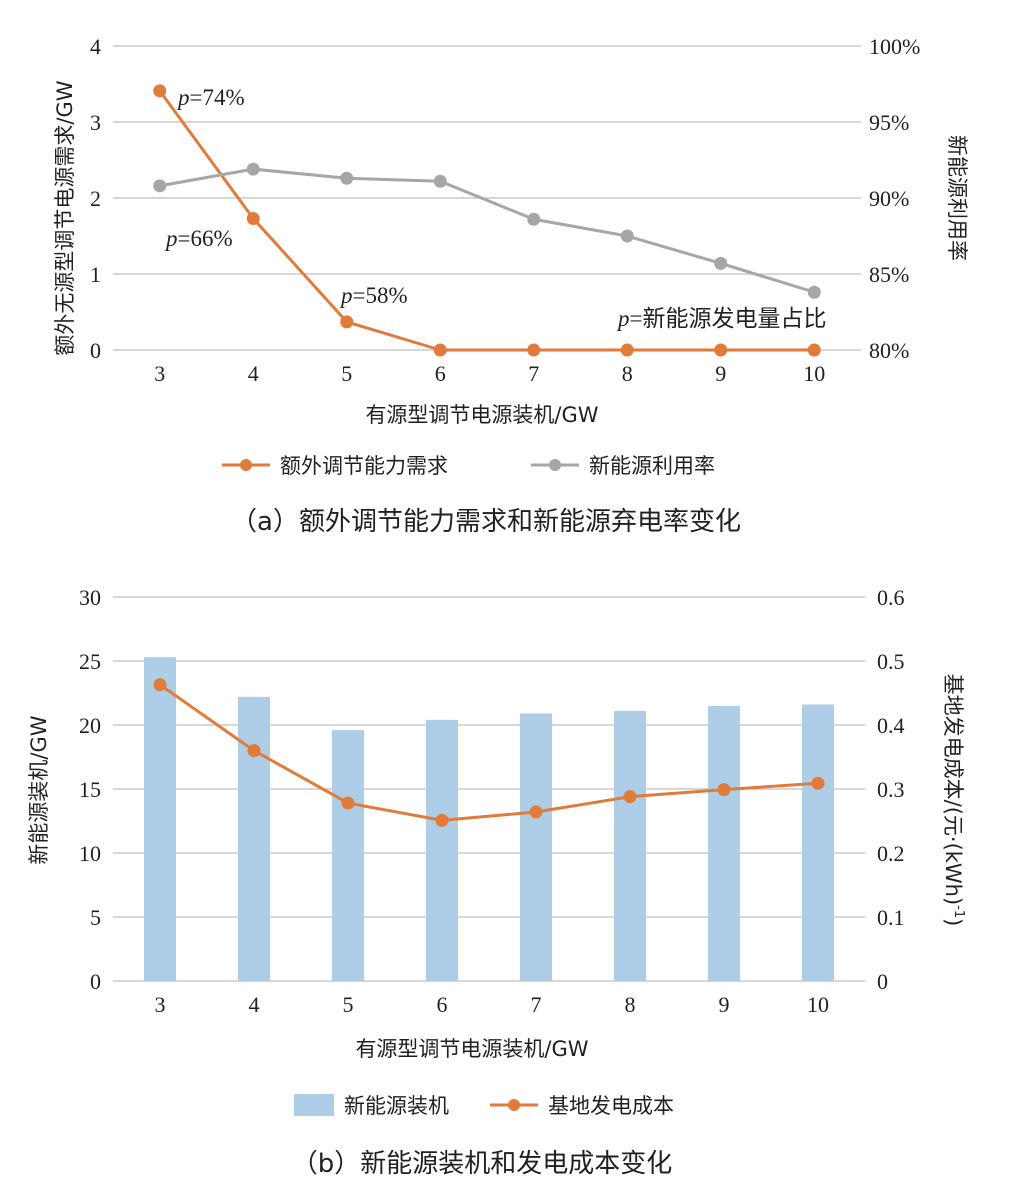 The width and height of the screenshot is (1022, 1200). I want to click on annotation-text: =58%, so click(380, 295).